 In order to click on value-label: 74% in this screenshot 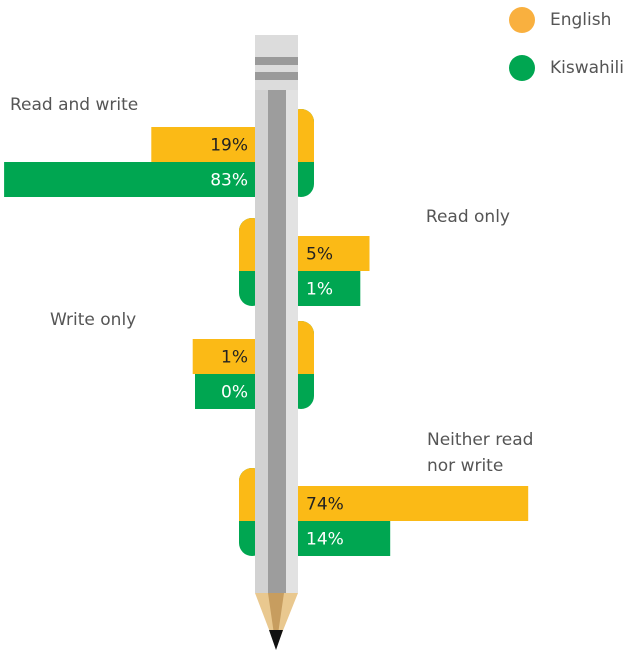, I will do `click(325, 505)`.